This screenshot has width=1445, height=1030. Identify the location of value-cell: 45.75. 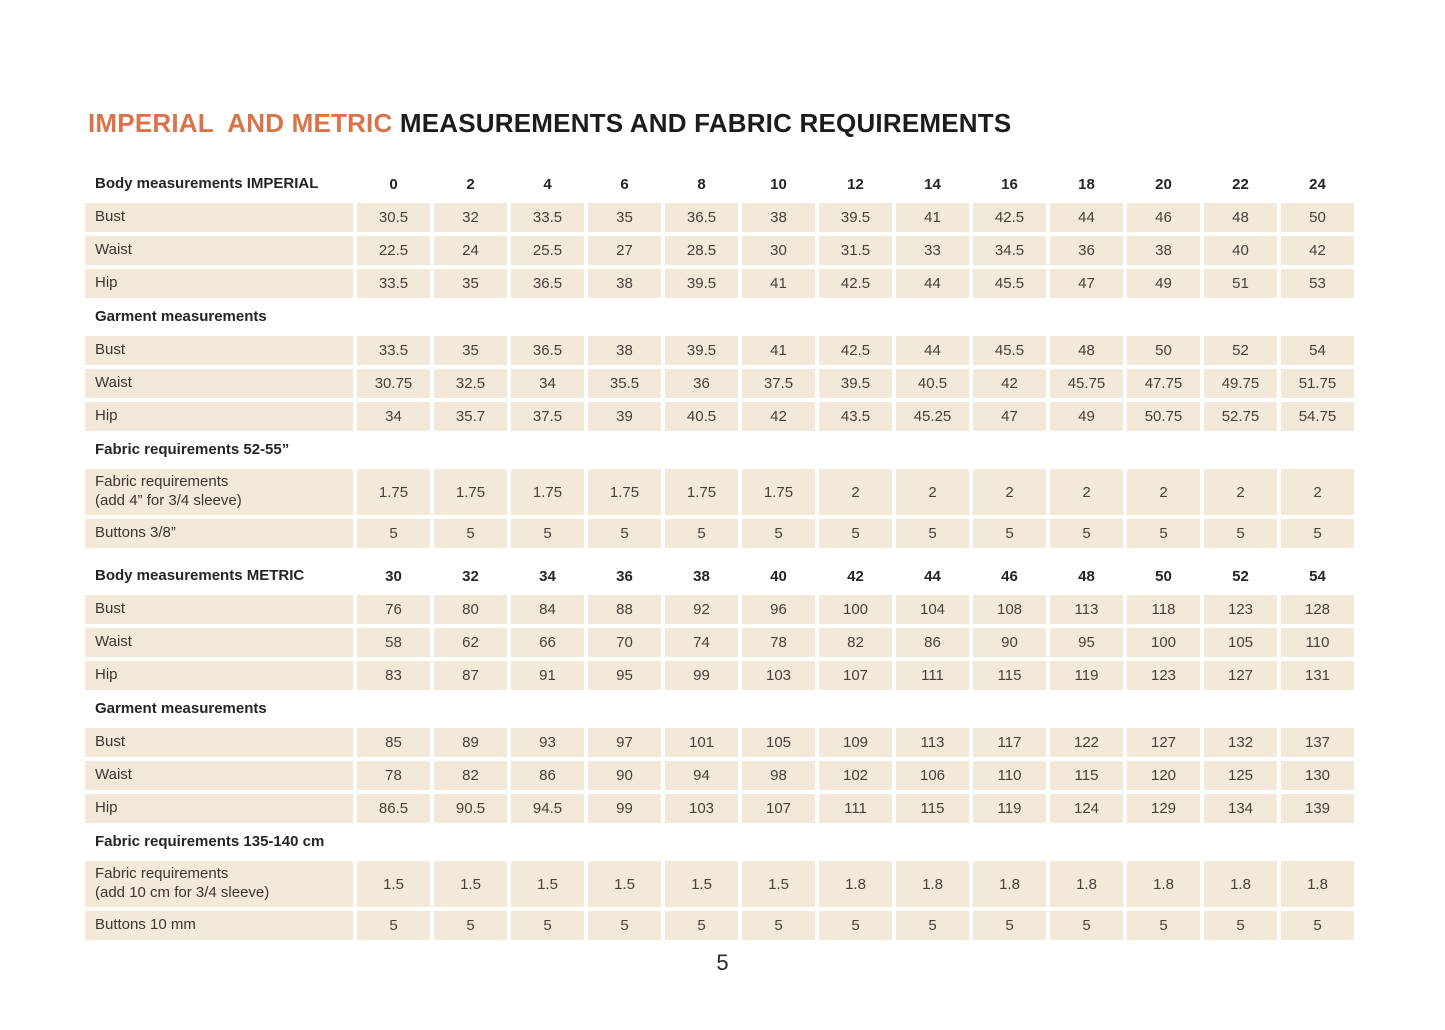
(1086, 383).